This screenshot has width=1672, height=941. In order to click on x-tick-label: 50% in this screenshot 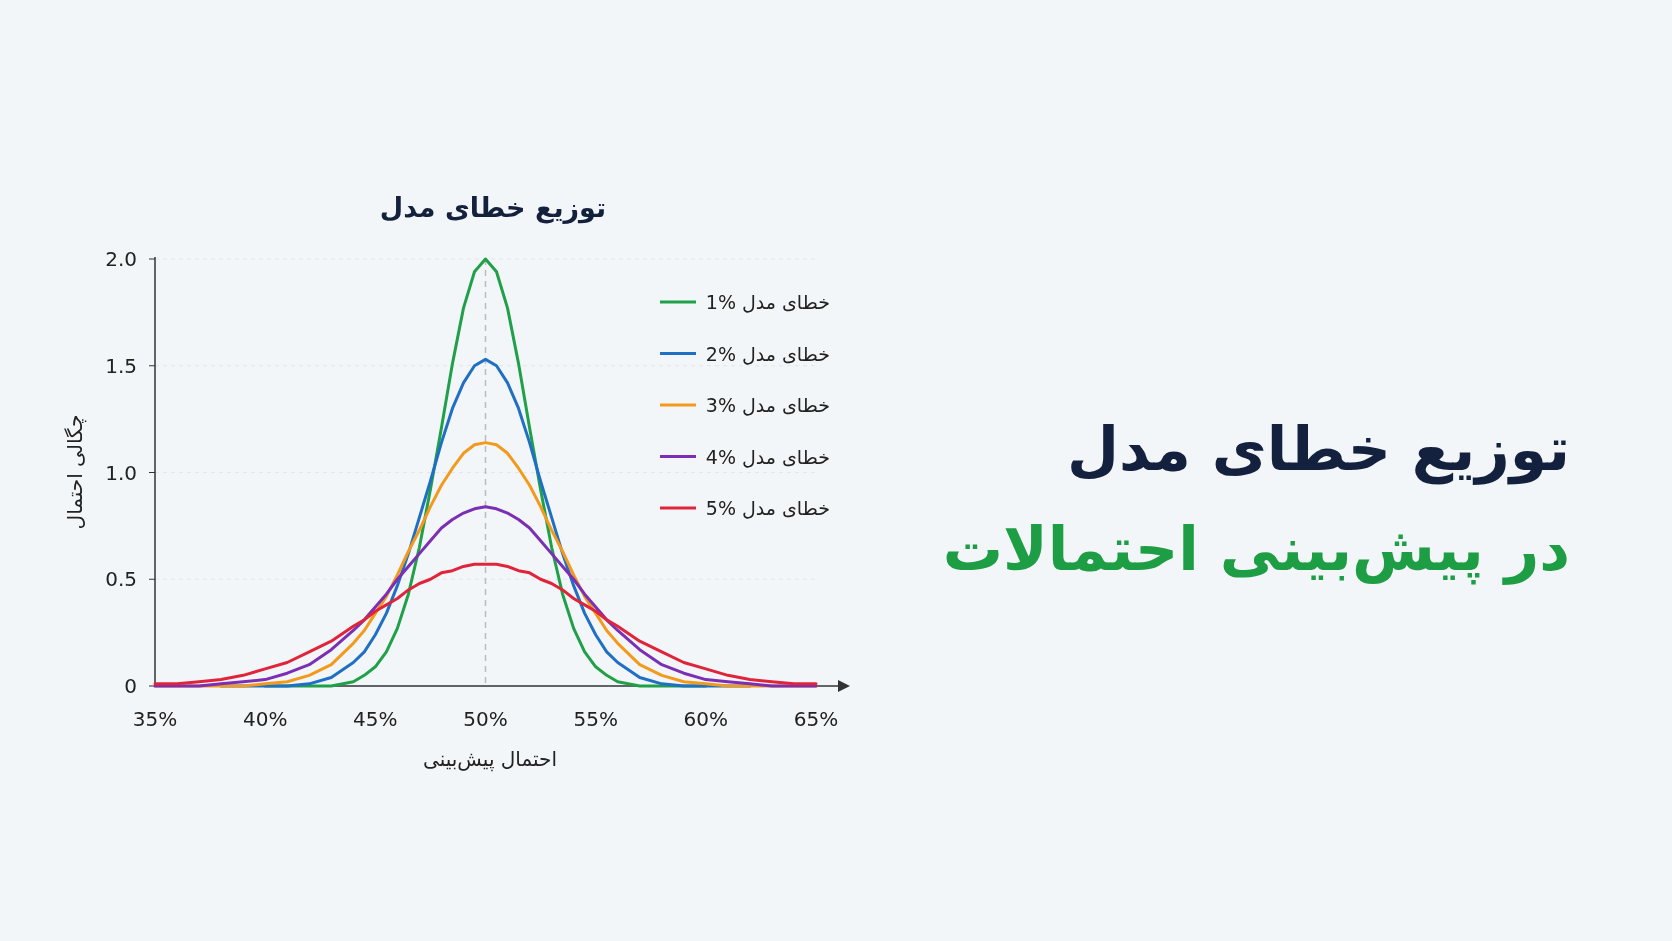, I will do `click(485, 719)`.